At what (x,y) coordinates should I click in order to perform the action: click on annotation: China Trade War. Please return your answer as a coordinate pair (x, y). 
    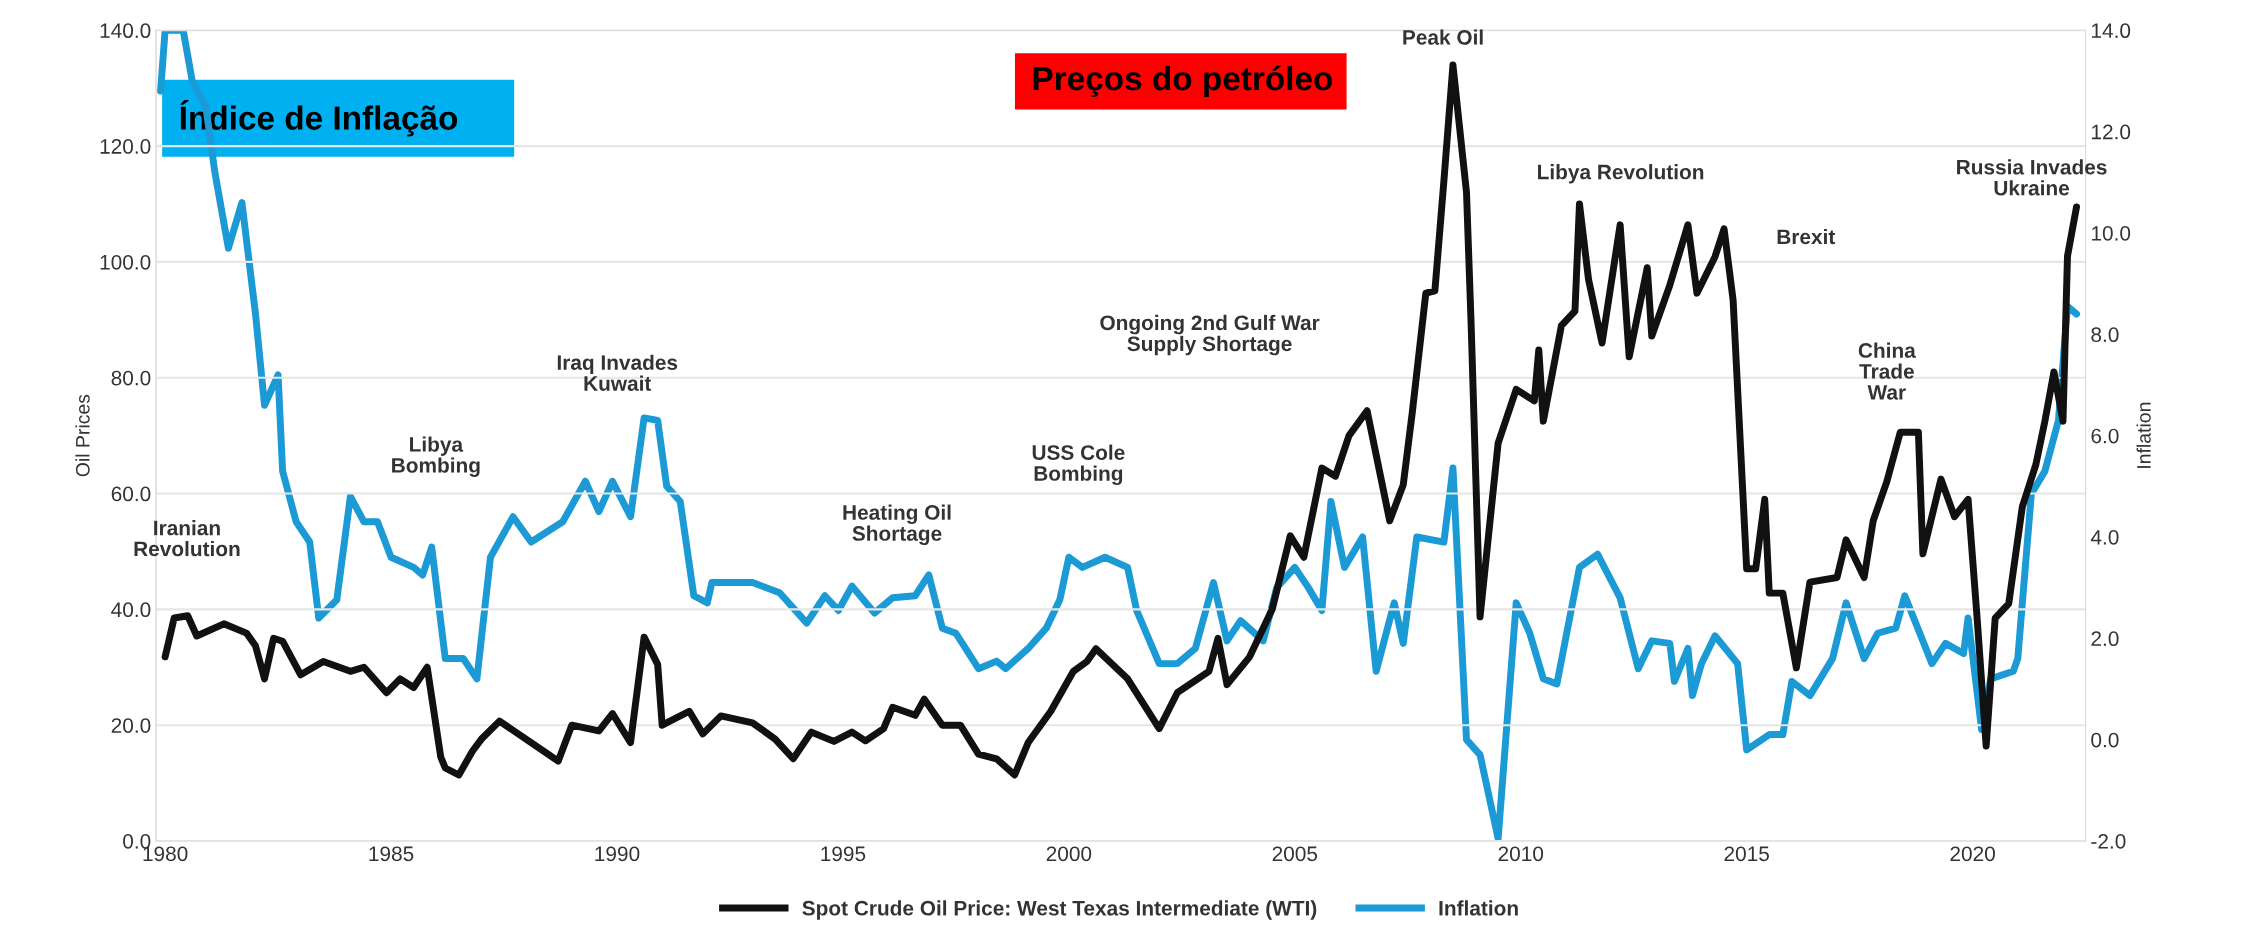
    Looking at the image, I should click on (1887, 371).